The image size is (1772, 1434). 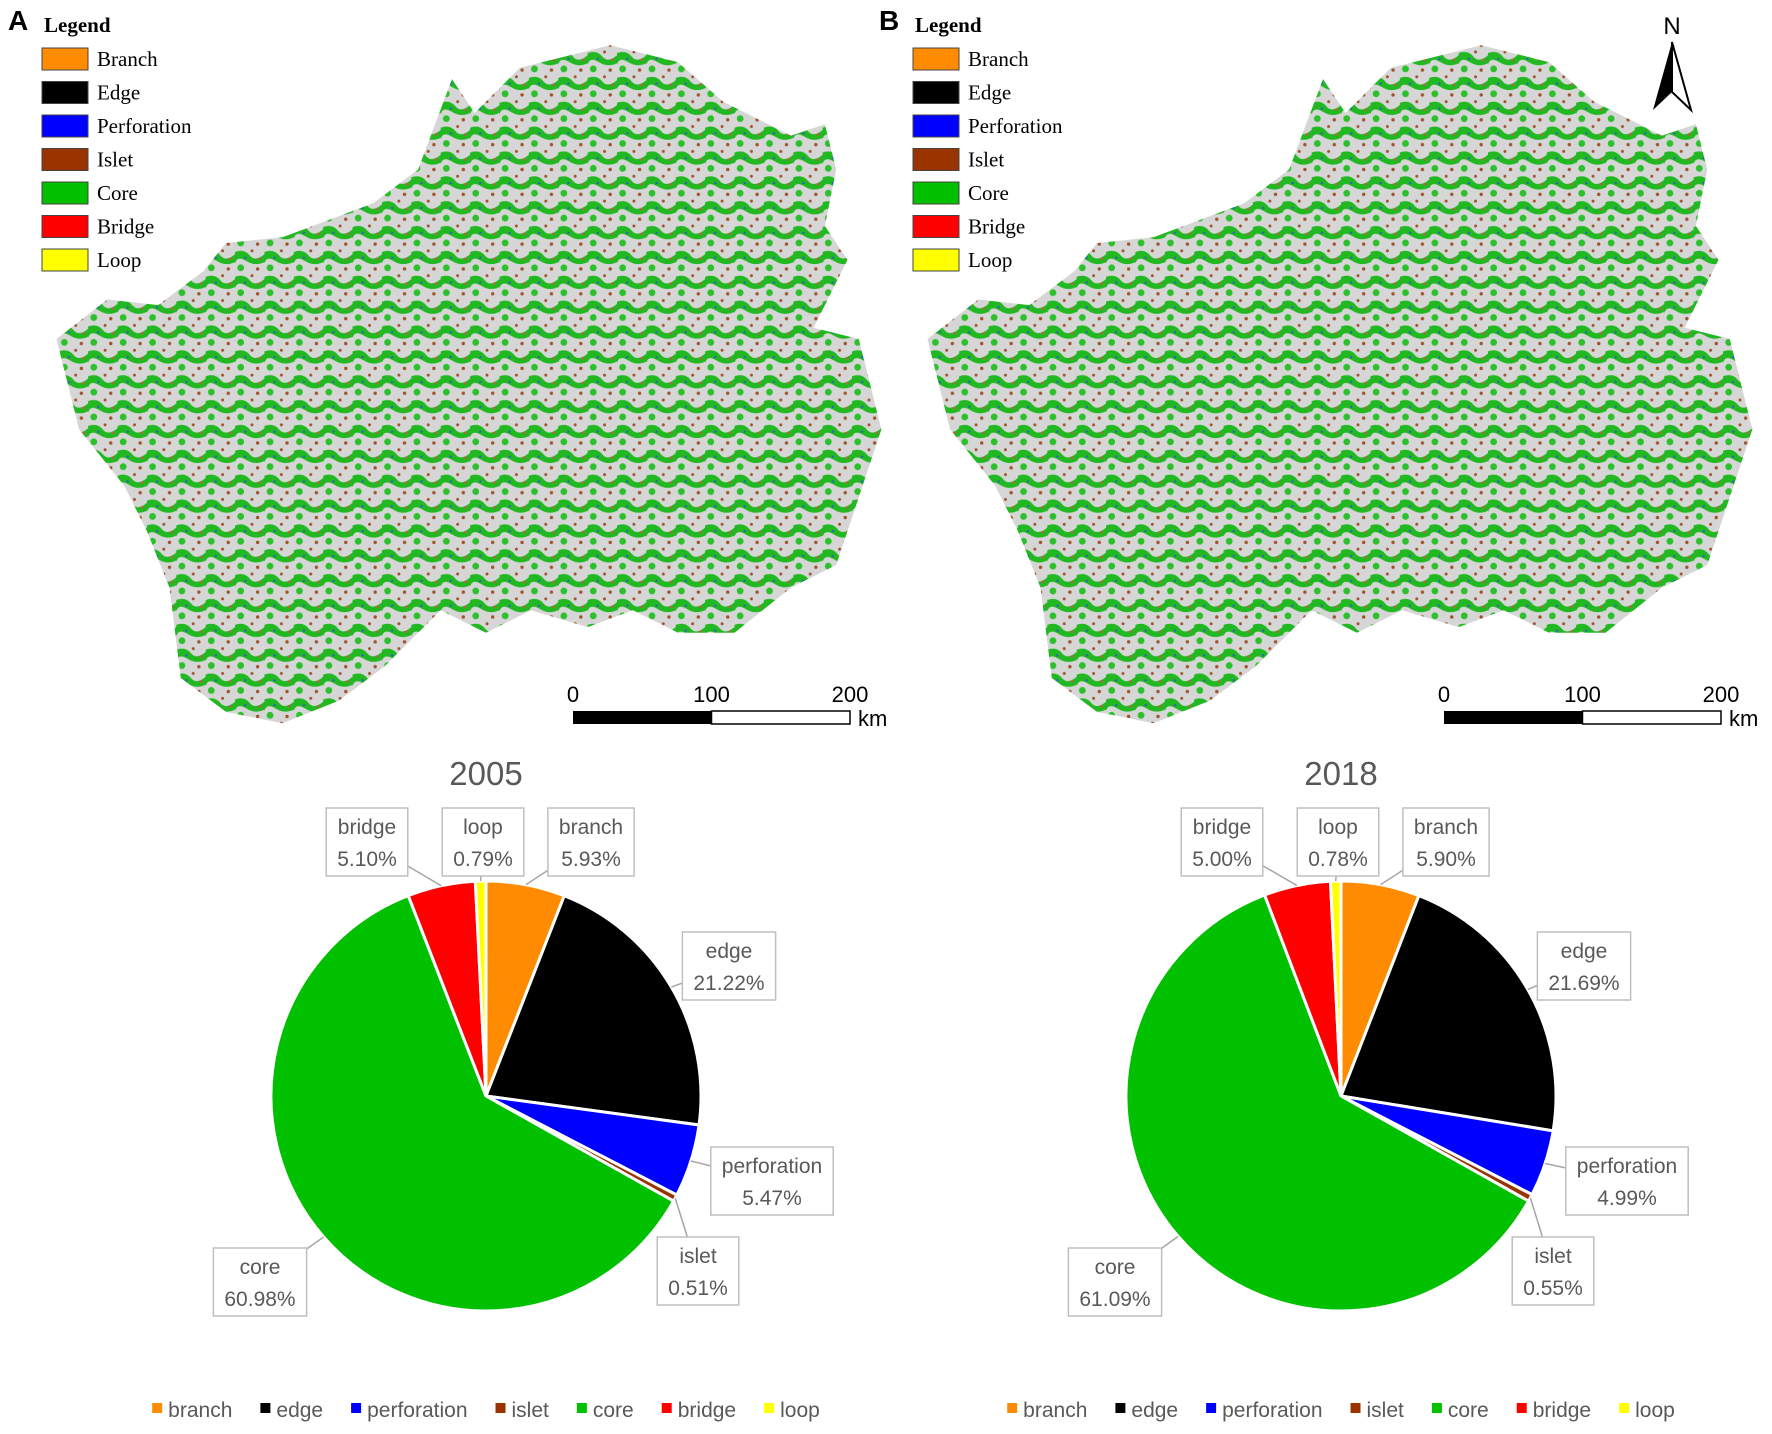 I want to click on data-label-value: 5.47%, so click(x=772, y=1198).